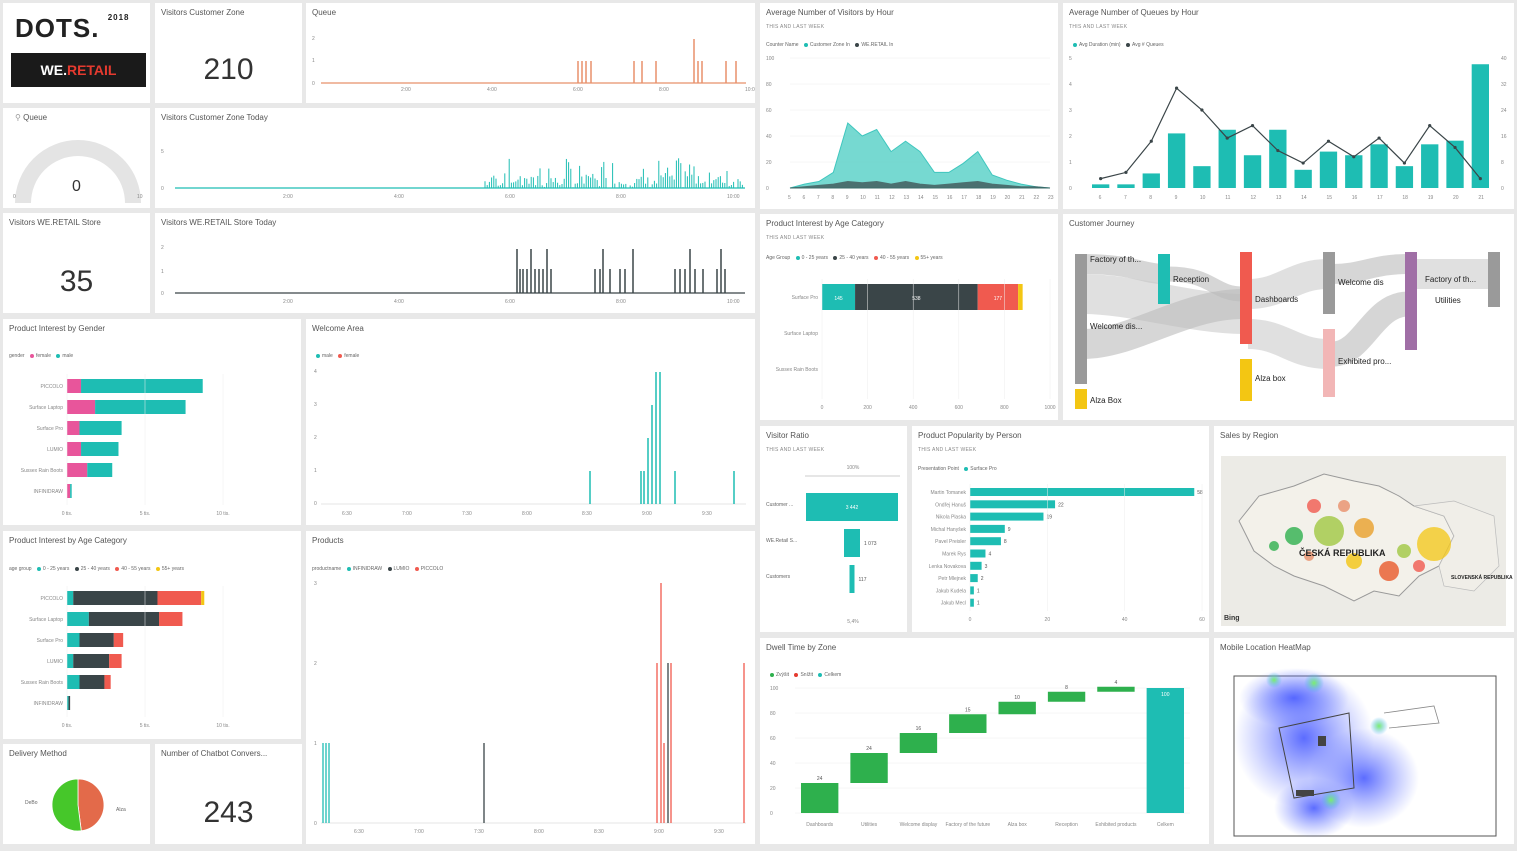 This screenshot has height=851, width=1517. What do you see at coordinates (1304, 198) in the screenshot?
I see `x-tick-label: 14` at bounding box center [1304, 198].